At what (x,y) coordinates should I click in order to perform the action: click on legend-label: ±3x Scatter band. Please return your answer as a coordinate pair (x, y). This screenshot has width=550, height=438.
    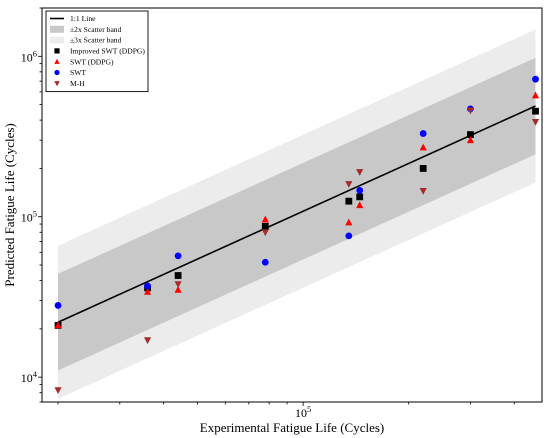
    Looking at the image, I should click on (96, 40).